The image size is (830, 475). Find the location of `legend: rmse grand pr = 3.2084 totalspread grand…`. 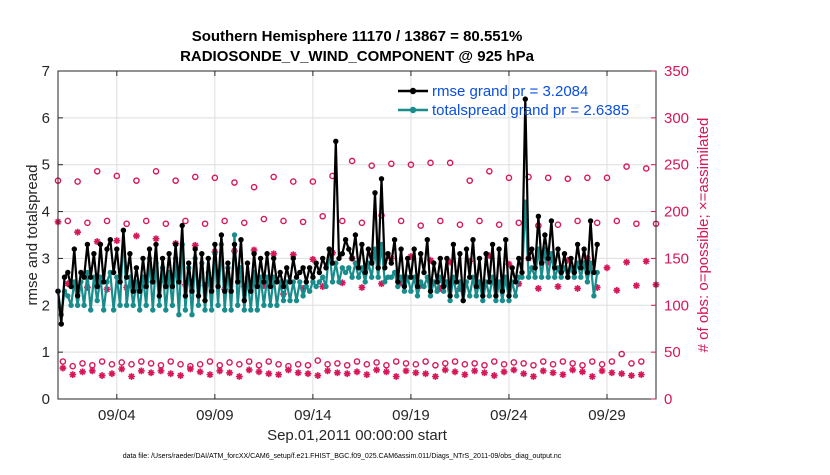

legend: rmse grand pr = 3.2084 totalspread grand… is located at coordinates (513, 101).